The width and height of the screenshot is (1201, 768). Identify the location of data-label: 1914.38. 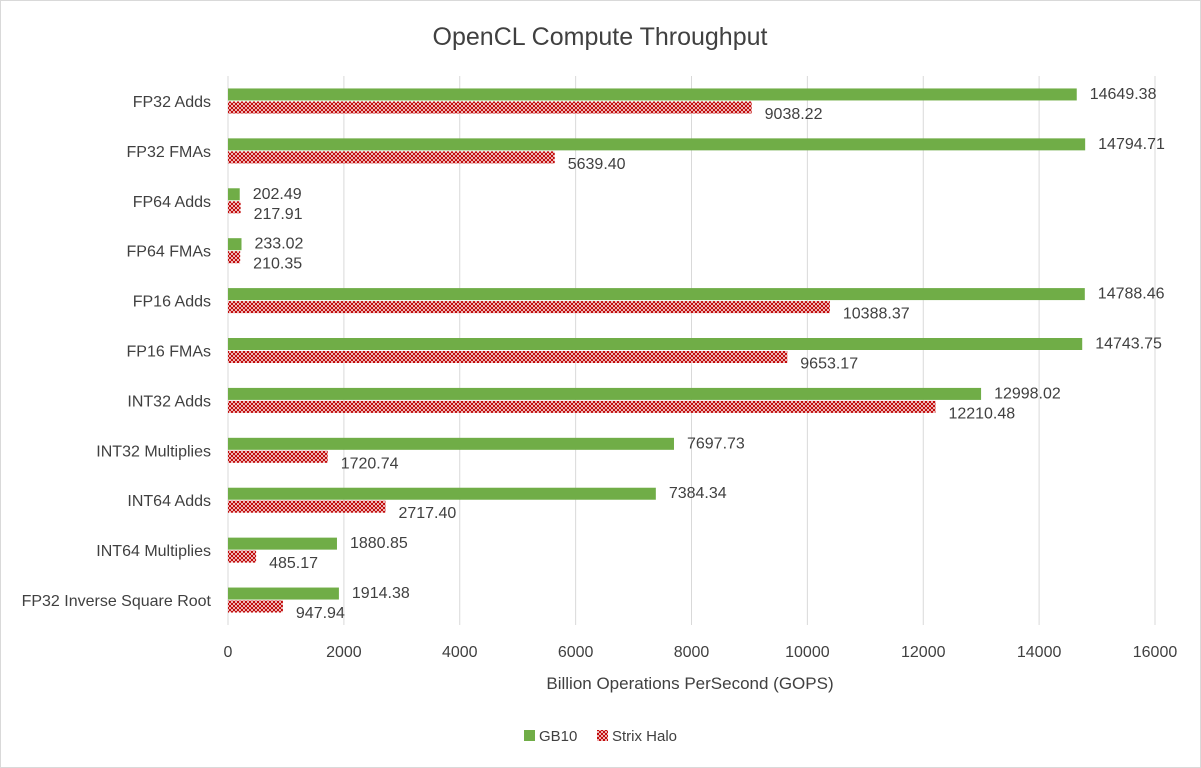
(381, 593).